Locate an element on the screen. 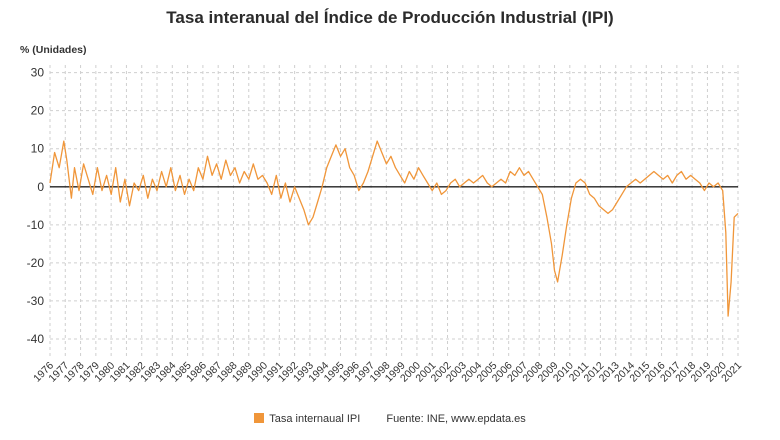 The height and width of the screenshot is (440, 780). y-tick-label: -10 is located at coordinates (36, 225).